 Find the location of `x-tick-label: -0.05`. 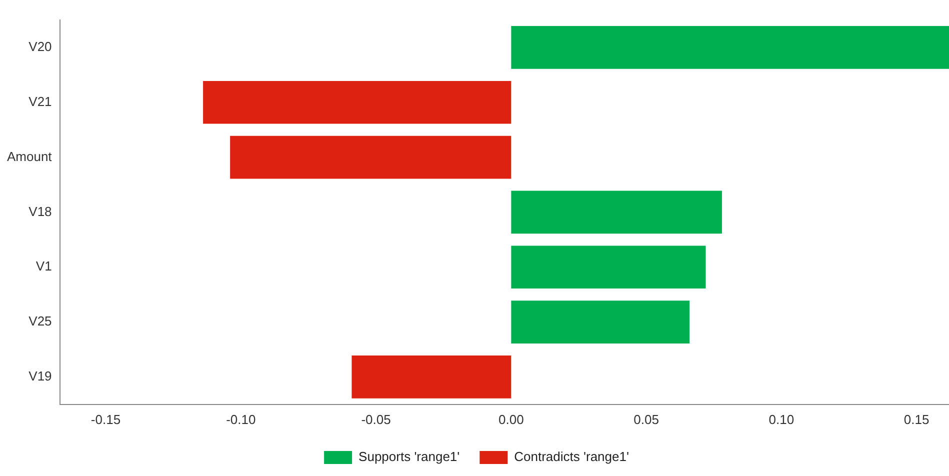

x-tick-label: -0.05 is located at coordinates (376, 419).